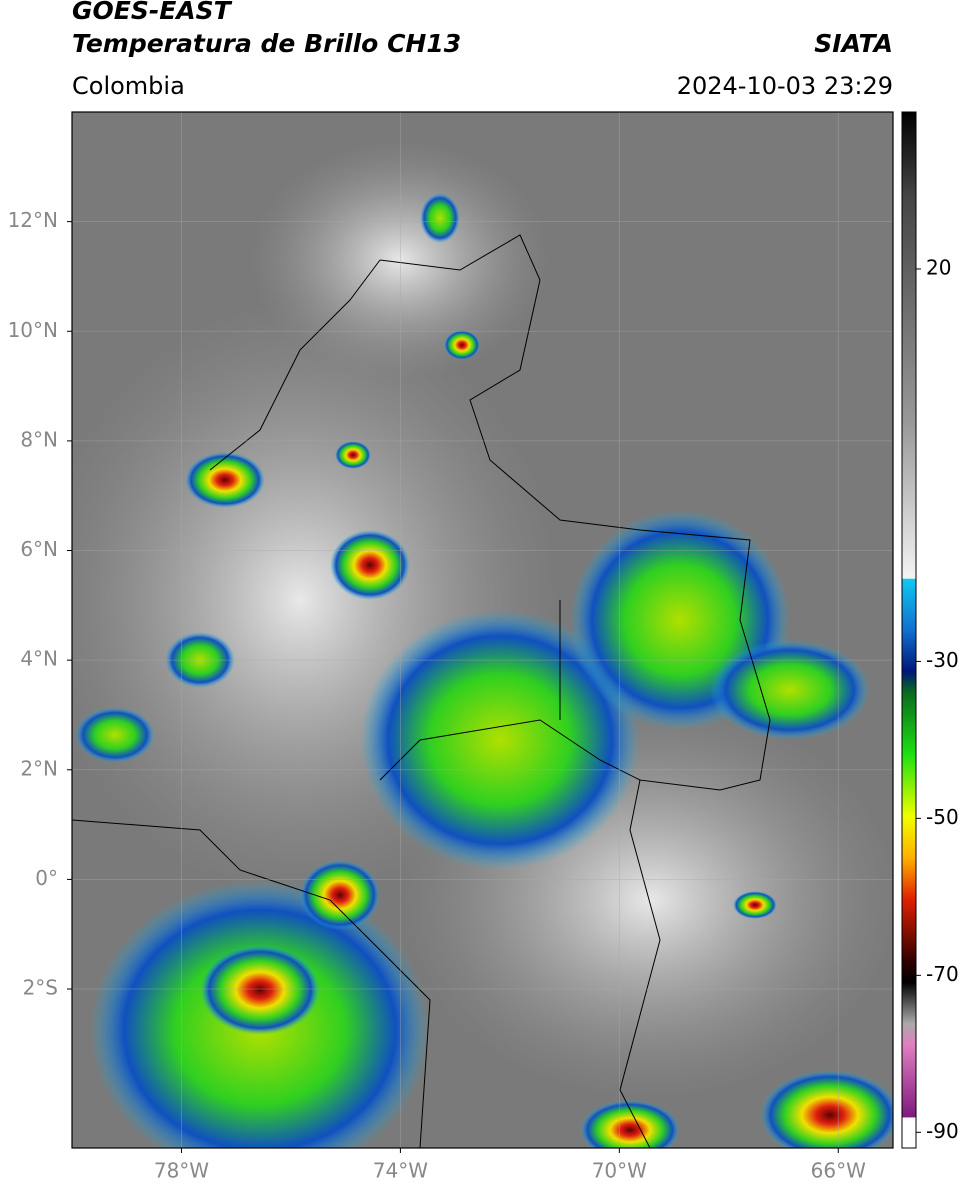 The image size is (966, 1194). Describe the element at coordinates (40, 988) in the screenshot. I see `y-tick-label: 2°S` at that location.